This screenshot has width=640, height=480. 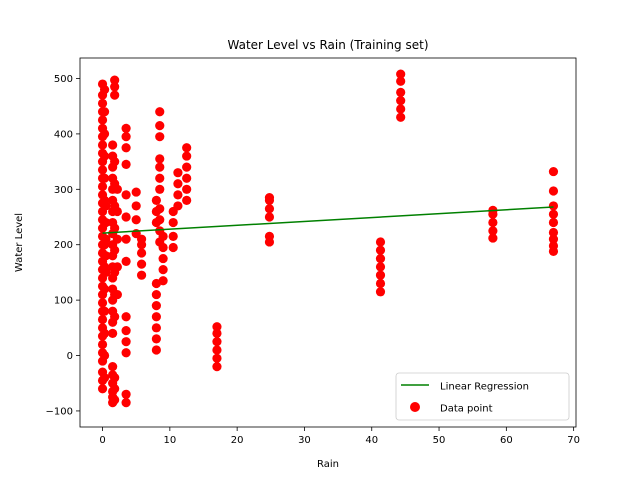 I want to click on y-tick-label: 500, so click(x=63, y=79).